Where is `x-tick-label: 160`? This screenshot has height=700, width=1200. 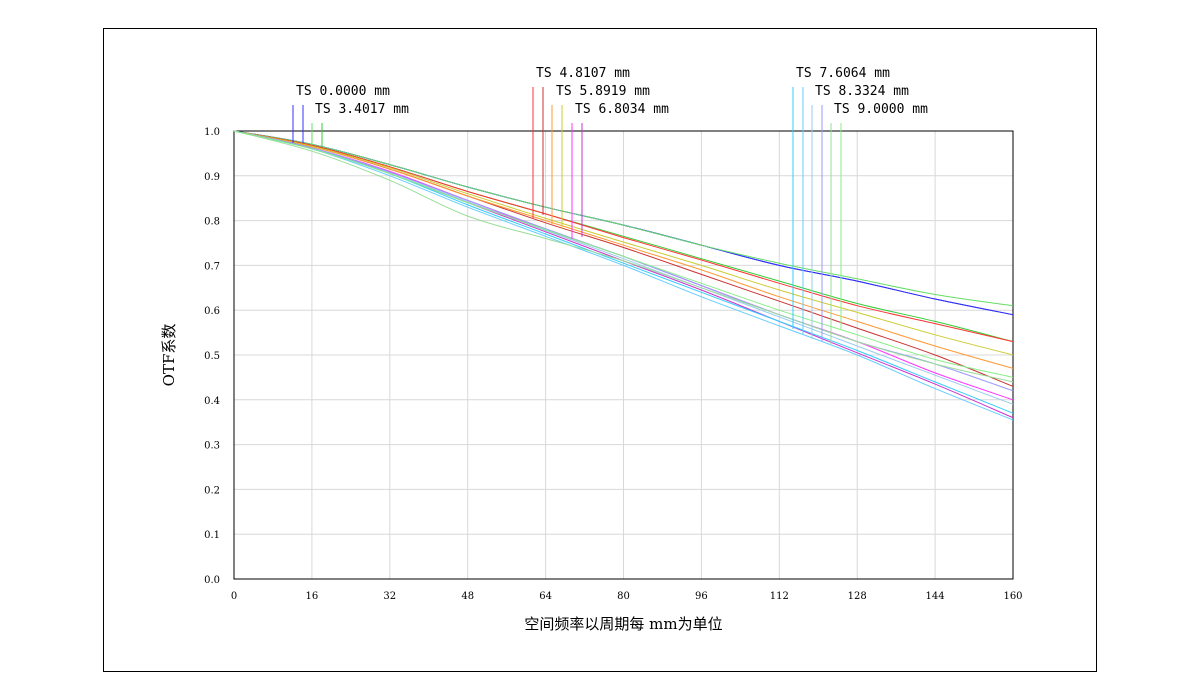 x-tick-label: 160 is located at coordinates (1012, 596).